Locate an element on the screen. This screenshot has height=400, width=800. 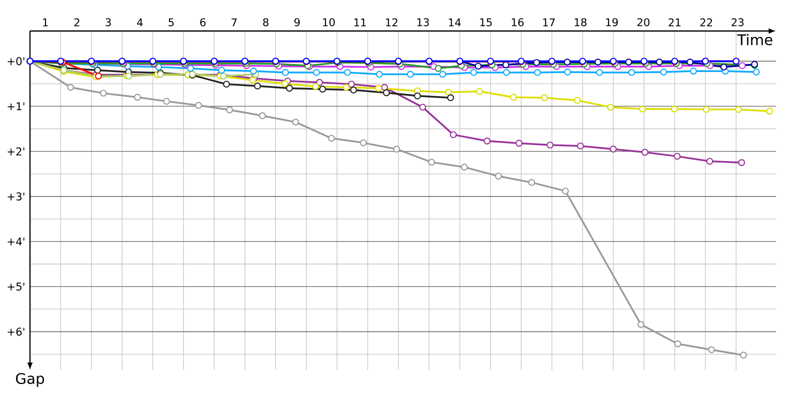
x-tick-label: 1 is located at coordinates (45, 22).